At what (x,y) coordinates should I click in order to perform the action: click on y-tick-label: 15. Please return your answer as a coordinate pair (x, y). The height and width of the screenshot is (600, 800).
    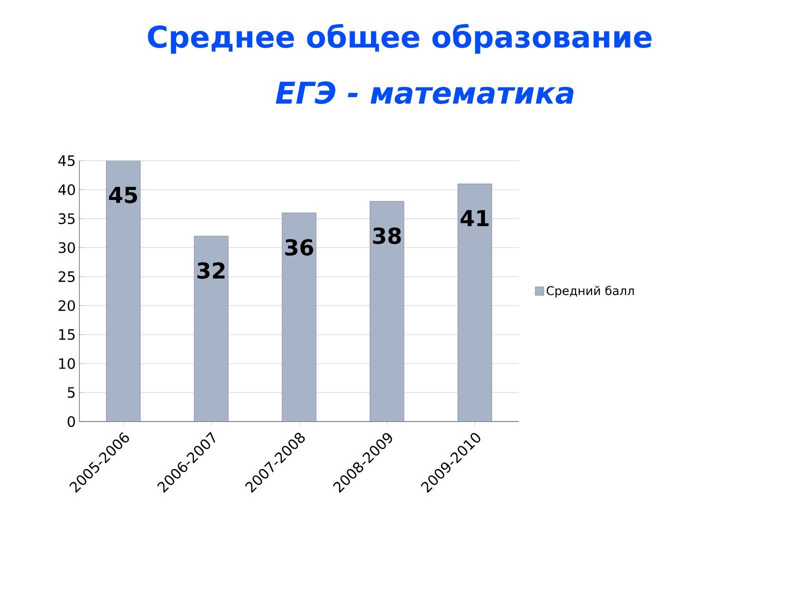
    Looking at the image, I should click on (67, 334).